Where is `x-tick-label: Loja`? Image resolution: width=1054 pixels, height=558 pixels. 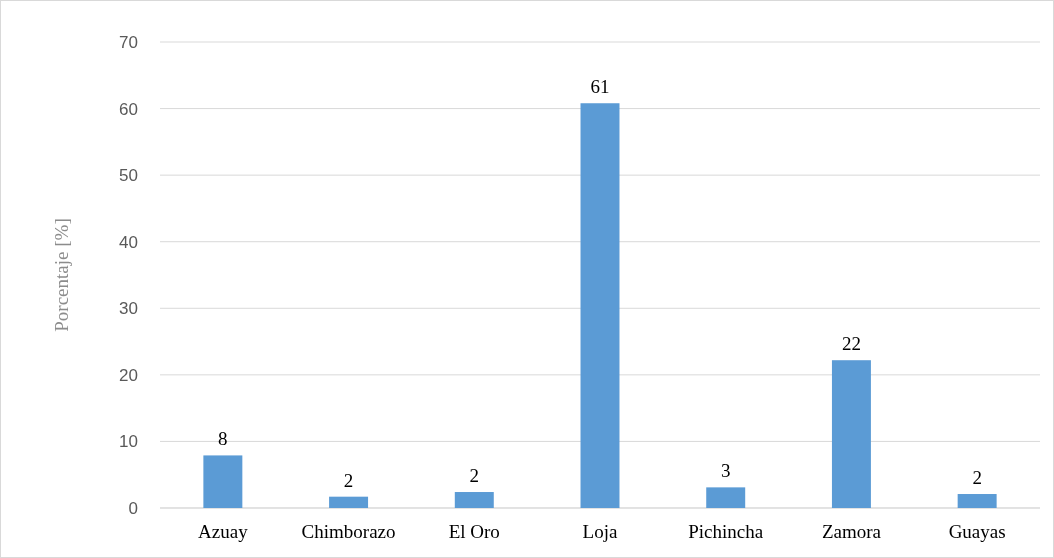
x-tick-label: Loja is located at coordinates (600, 531).